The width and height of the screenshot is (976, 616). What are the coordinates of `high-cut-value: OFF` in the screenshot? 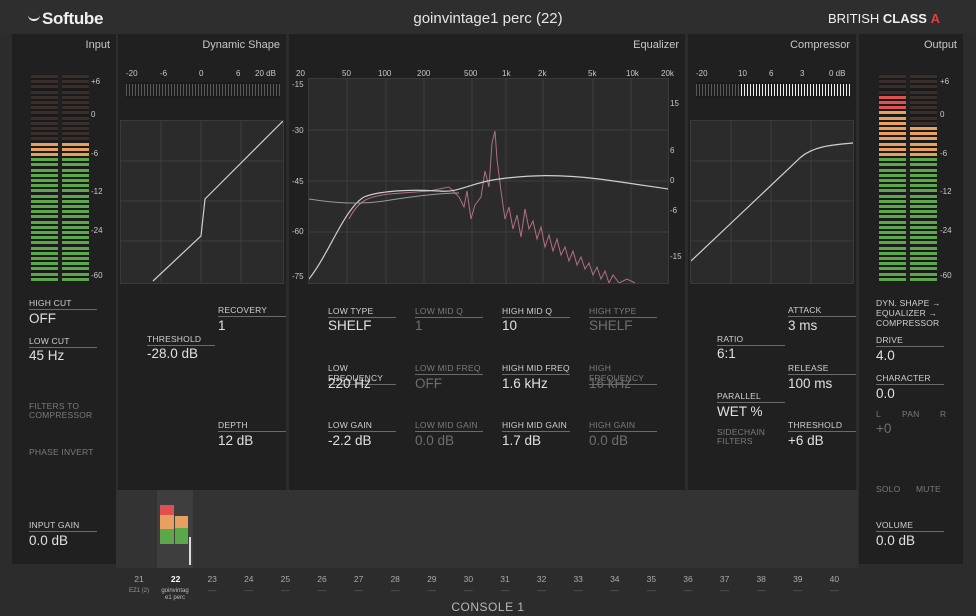 It's located at (42, 318).